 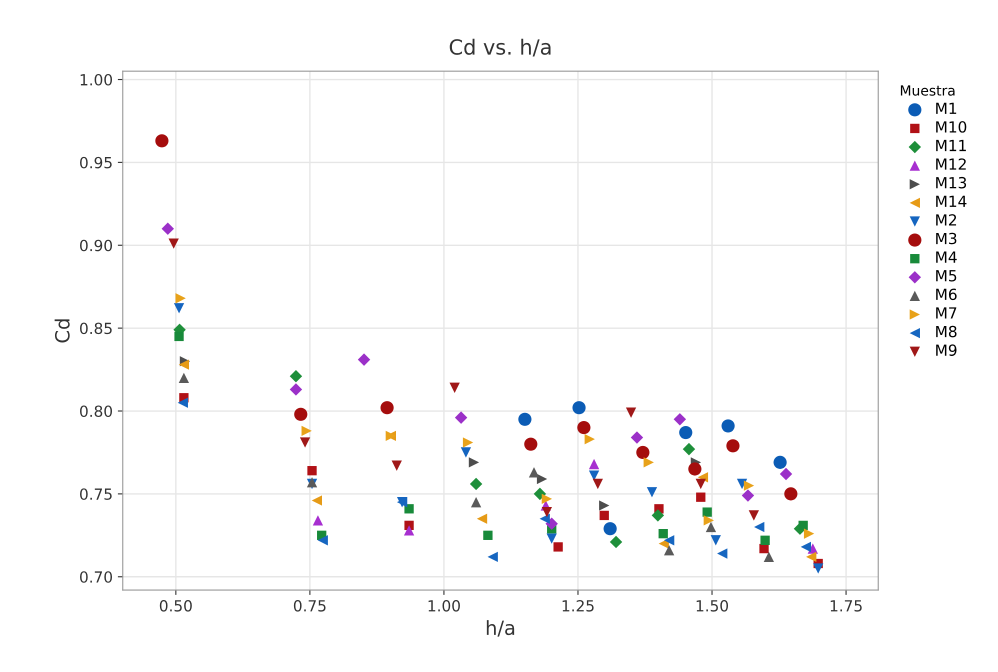 I want to click on x-tick-label: 1.00, so click(x=444, y=606).